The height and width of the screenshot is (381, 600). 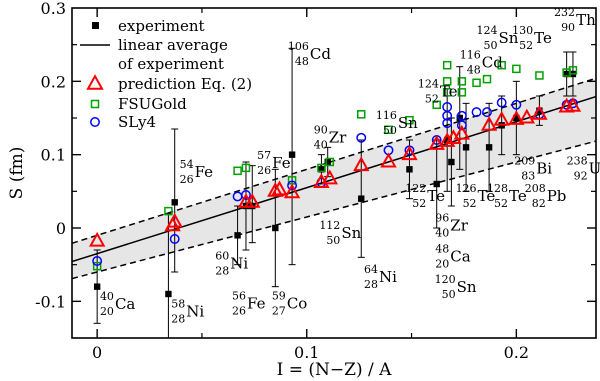 I want to click on mass-number: 90, so click(x=321, y=130).